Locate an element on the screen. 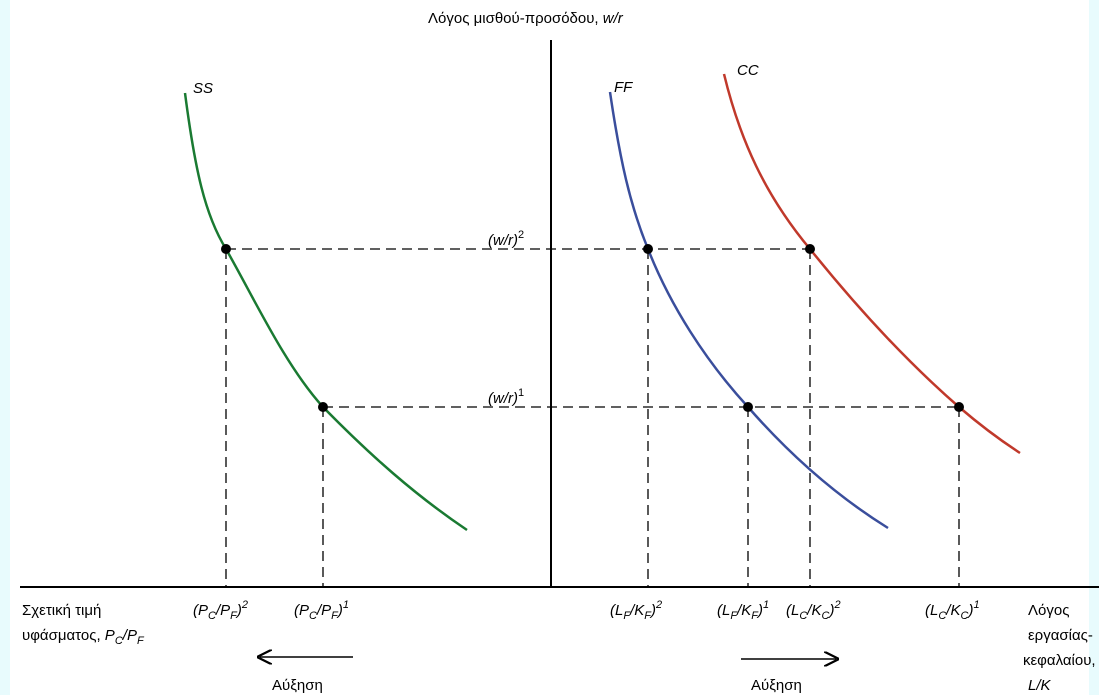 The height and width of the screenshot is (695, 1099). lfkf1-mid: /K is located at coordinates (744, 610).